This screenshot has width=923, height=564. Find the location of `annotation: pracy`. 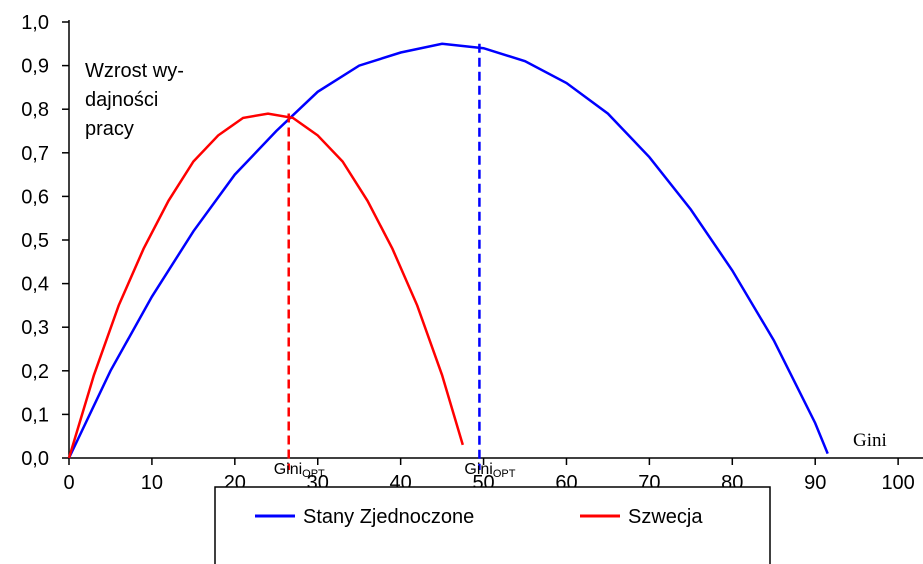

annotation: pracy is located at coordinates (109, 129).